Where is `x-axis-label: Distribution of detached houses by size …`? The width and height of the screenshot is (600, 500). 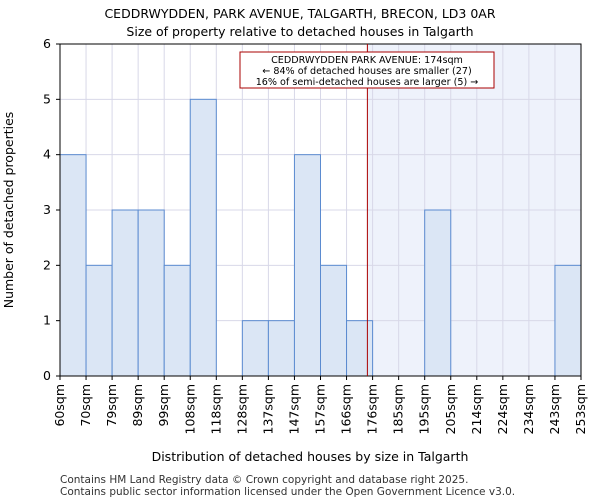
x-axis-label: Distribution of detached houses by size … is located at coordinates (310, 456).